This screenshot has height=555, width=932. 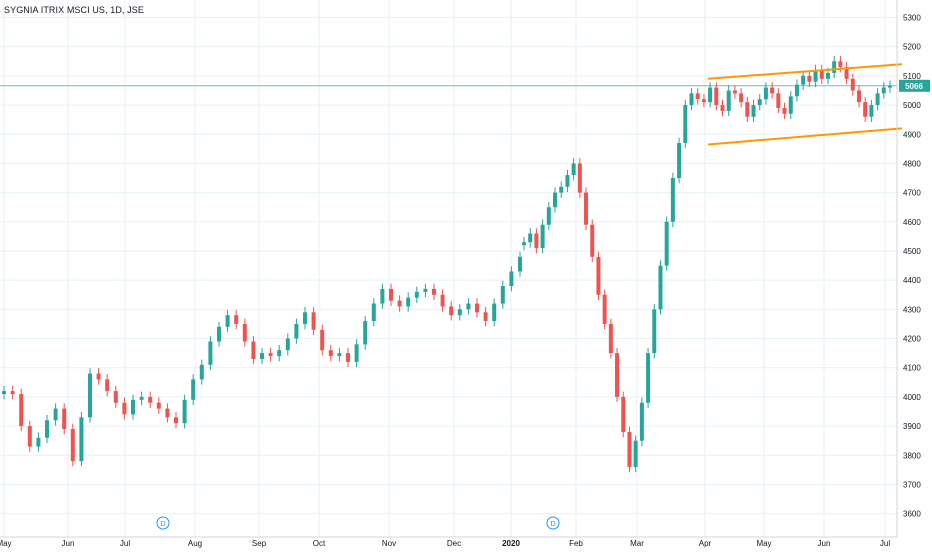 What do you see at coordinates (125, 543) in the screenshot?
I see `x-tick-label: Jul` at bounding box center [125, 543].